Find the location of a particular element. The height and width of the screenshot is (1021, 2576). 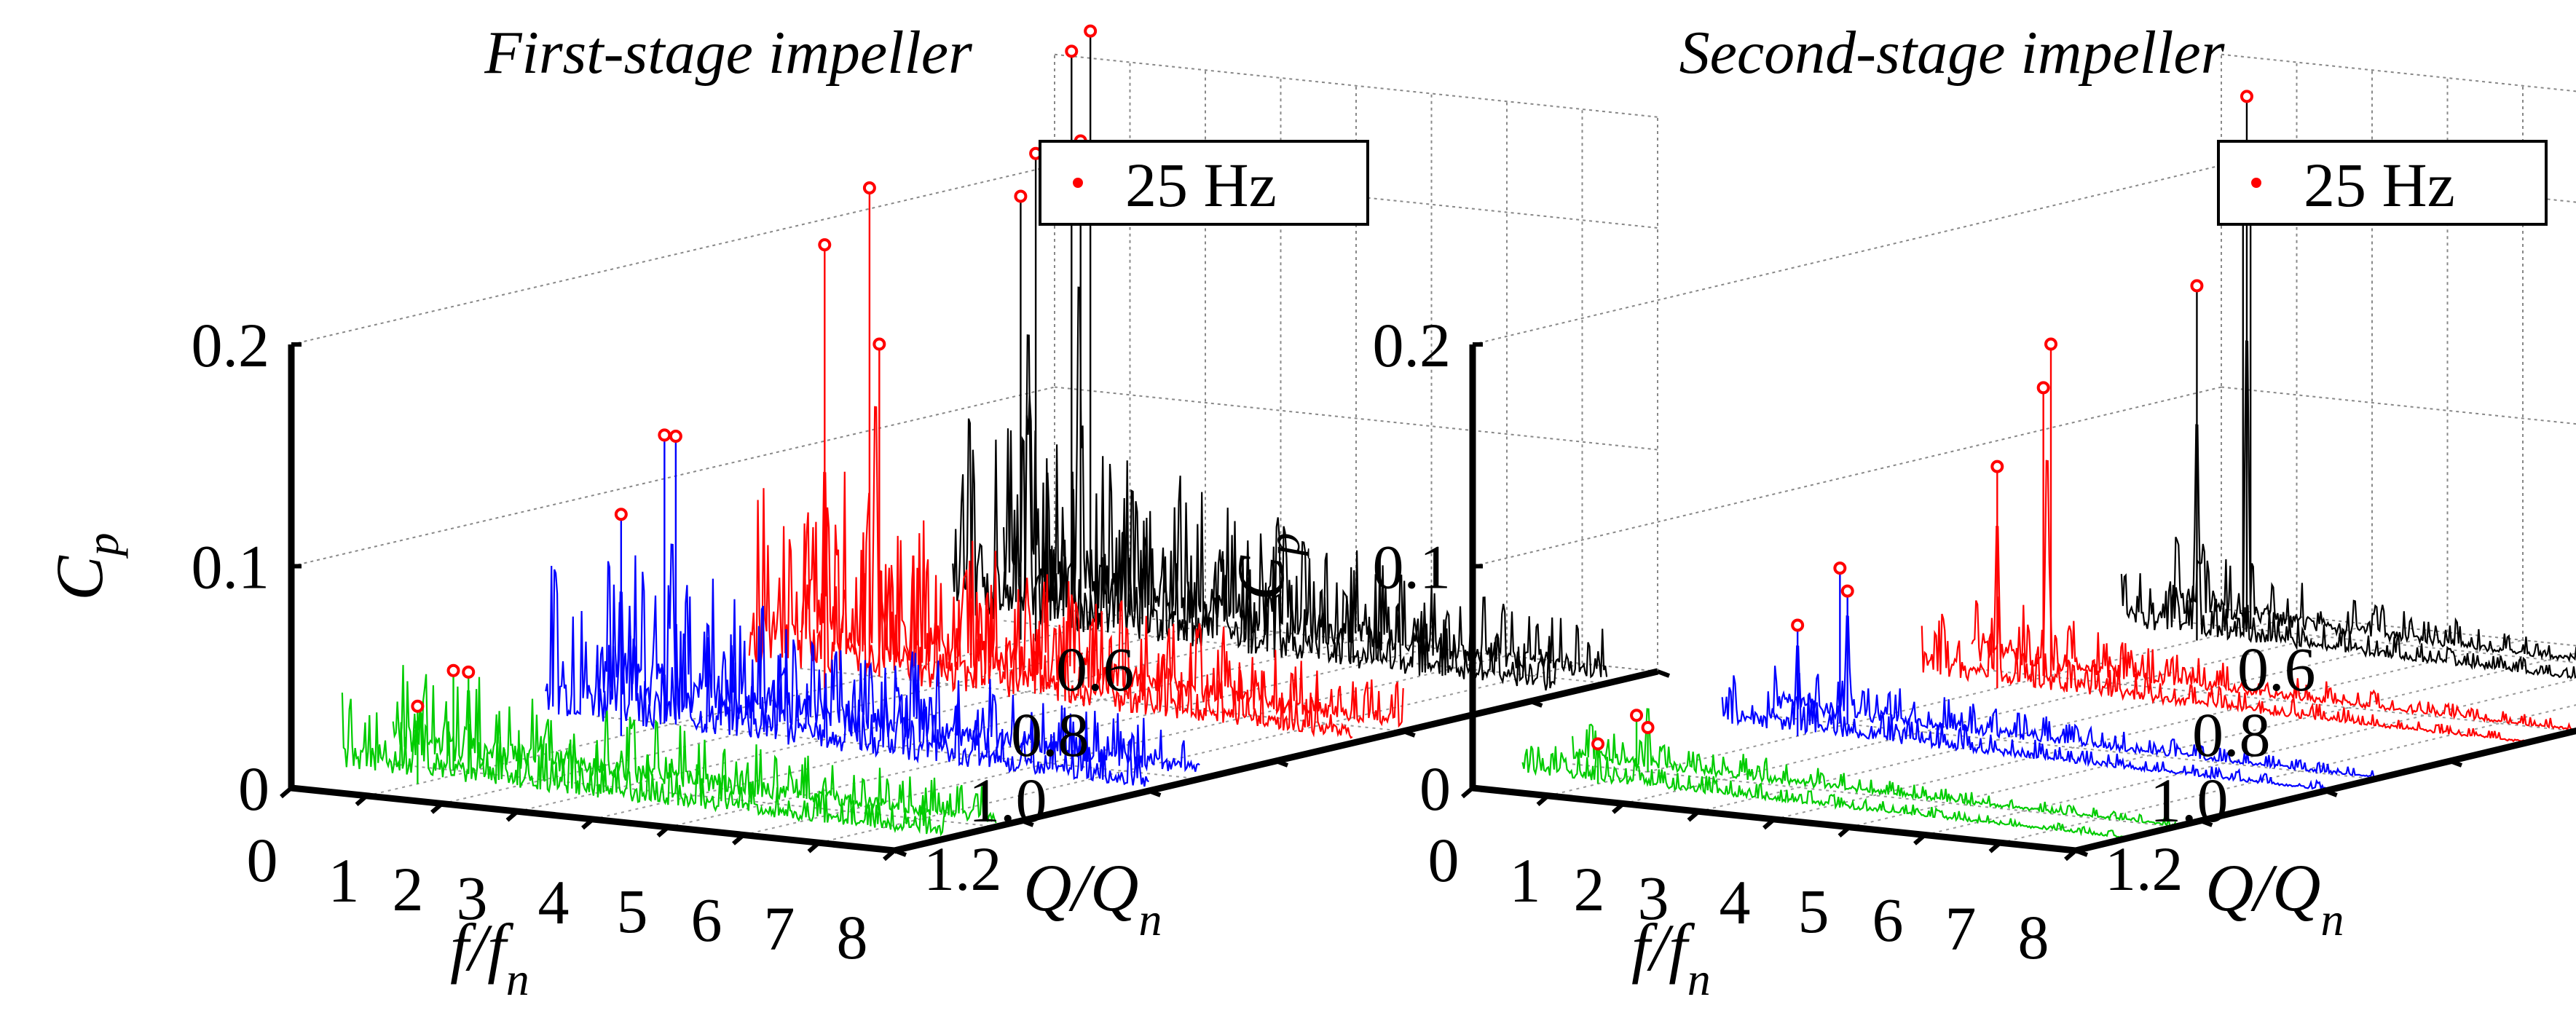

legend-box is located at coordinates (1204, 183).